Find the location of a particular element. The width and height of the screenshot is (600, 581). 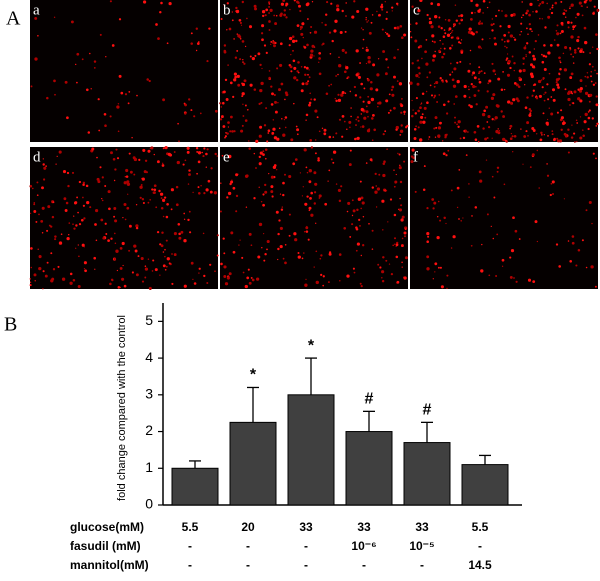

bar is located at coordinates (427, 474).